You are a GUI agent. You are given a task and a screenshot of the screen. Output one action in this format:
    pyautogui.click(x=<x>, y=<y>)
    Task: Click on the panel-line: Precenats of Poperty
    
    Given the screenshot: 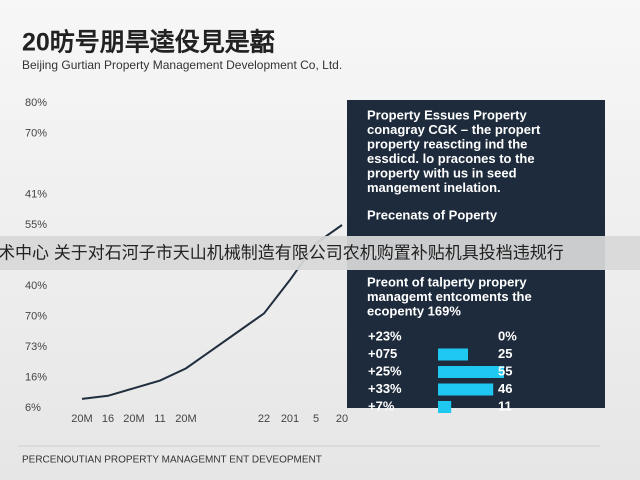 What is the action you would take?
    pyautogui.click(x=432, y=214)
    